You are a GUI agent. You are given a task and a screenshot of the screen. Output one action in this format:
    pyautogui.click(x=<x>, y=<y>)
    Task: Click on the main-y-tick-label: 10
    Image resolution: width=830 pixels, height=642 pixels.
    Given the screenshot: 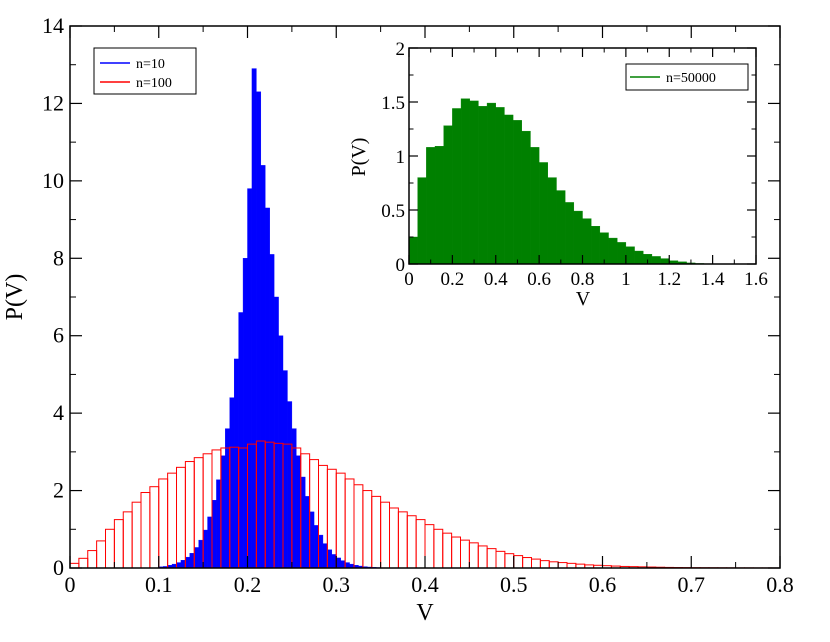 What is the action you would take?
    pyautogui.click(x=53, y=180)
    